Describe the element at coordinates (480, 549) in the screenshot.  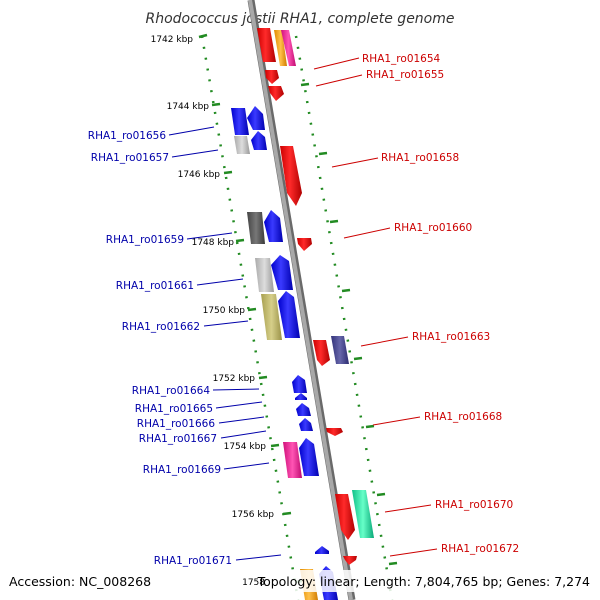
I see `gene-label: RHA1_ro01672` at that location.